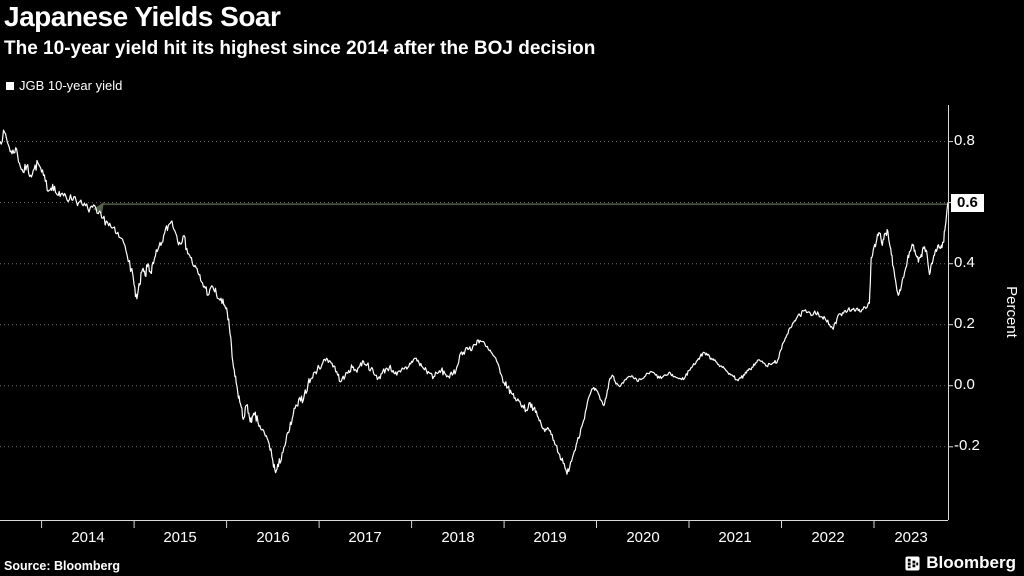 The height and width of the screenshot is (576, 1024). I want to click on page-title: Japanese Yields Soar, so click(142, 16).